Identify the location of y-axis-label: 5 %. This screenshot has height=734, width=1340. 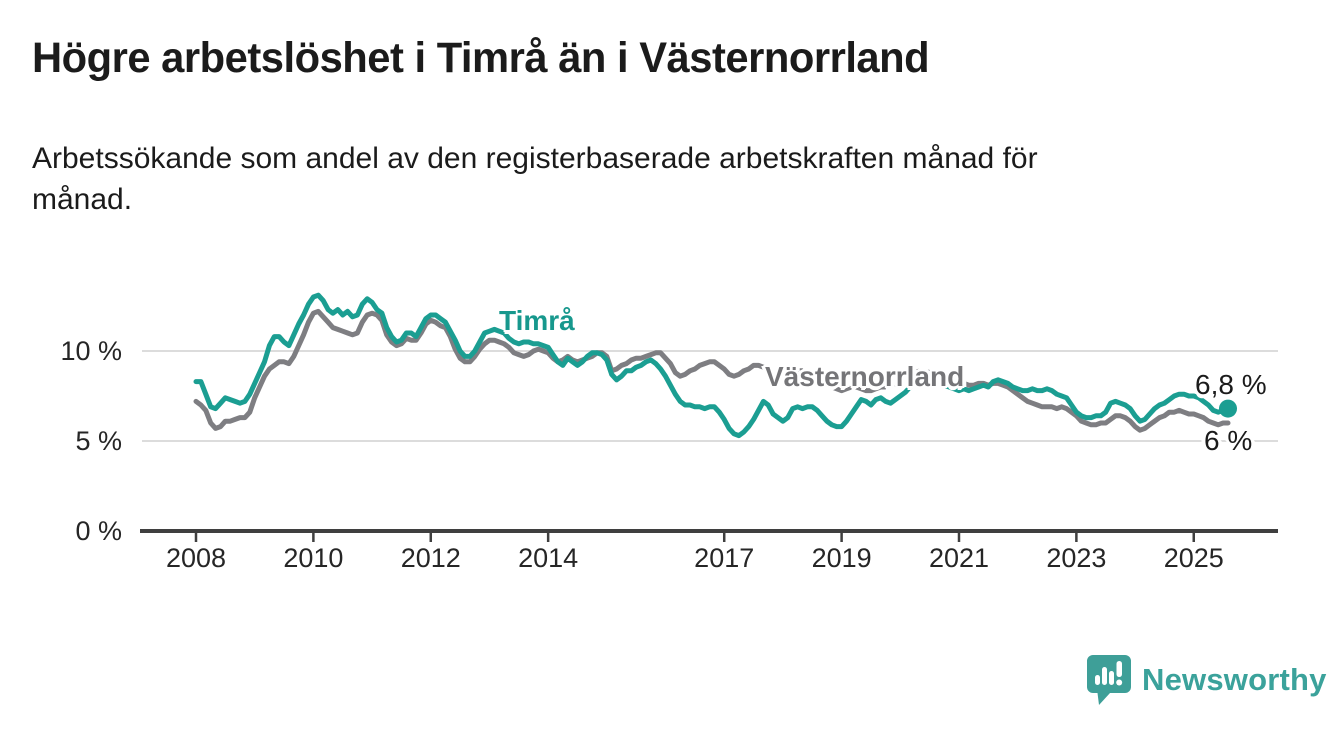
(98, 441).